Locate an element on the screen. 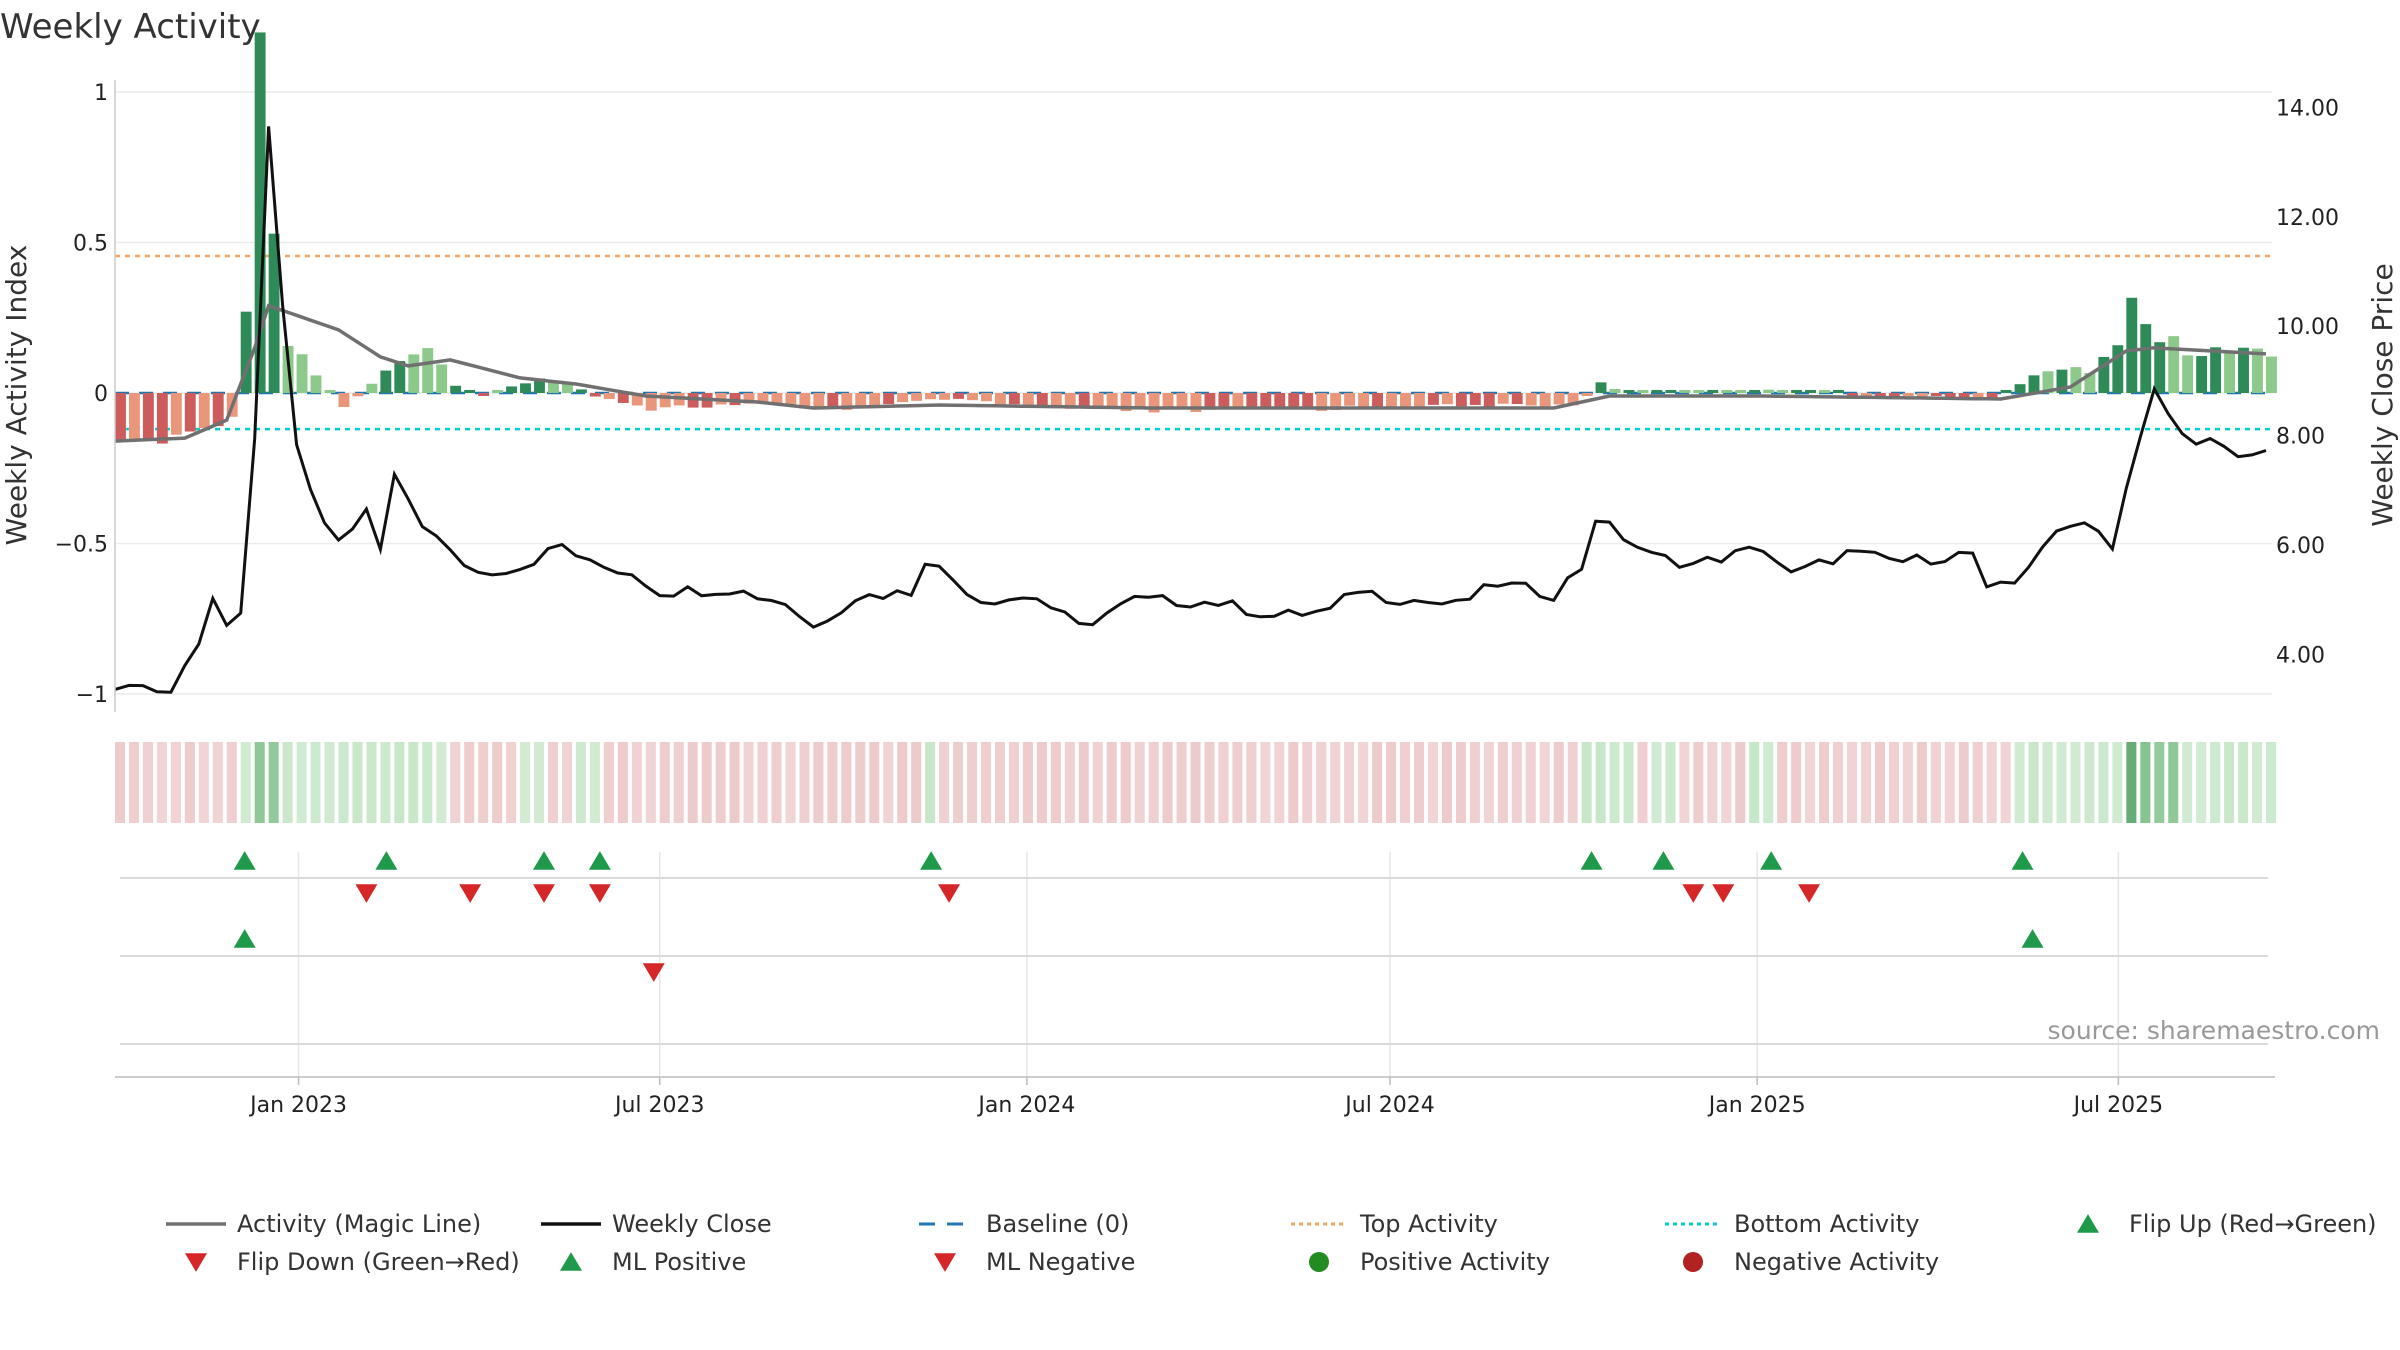 This screenshot has height=1350, width=2400. source-note: source: sharemaestro.com is located at coordinates (2214, 1030).